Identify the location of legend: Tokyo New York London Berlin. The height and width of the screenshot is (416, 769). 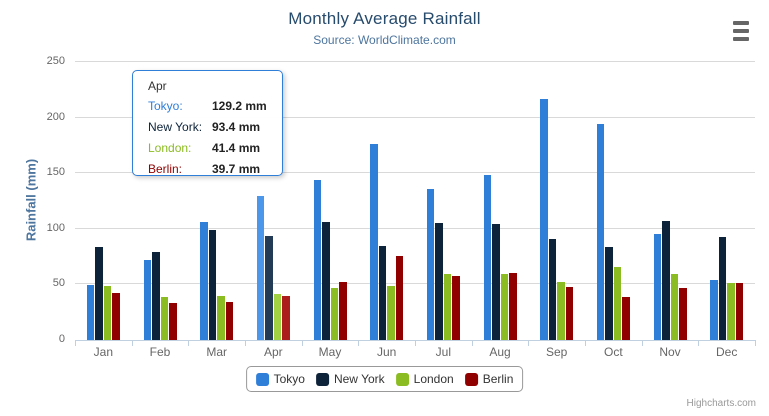
(384, 379).